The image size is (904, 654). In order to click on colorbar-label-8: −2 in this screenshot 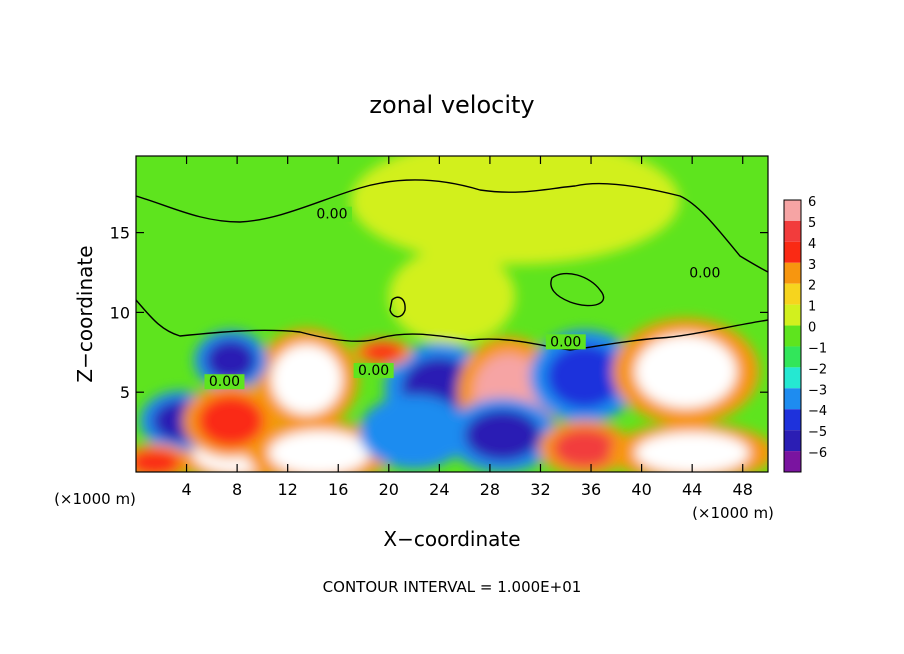, I will do `click(817, 369)`.